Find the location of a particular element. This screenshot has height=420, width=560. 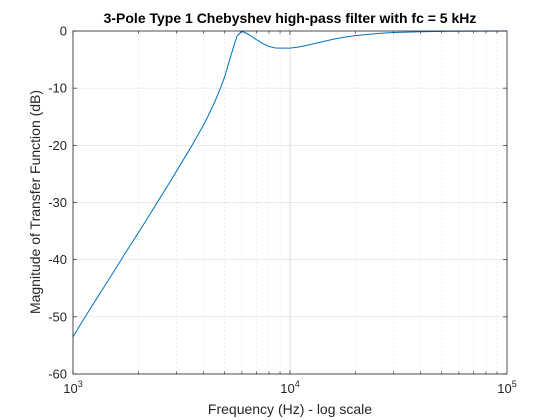

y-tick-label: -10 is located at coordinates (57, 88).